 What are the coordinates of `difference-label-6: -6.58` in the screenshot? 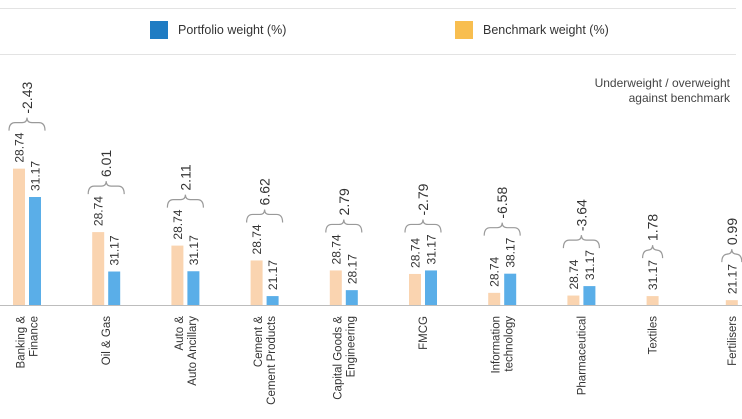 It's located at (502, 203).